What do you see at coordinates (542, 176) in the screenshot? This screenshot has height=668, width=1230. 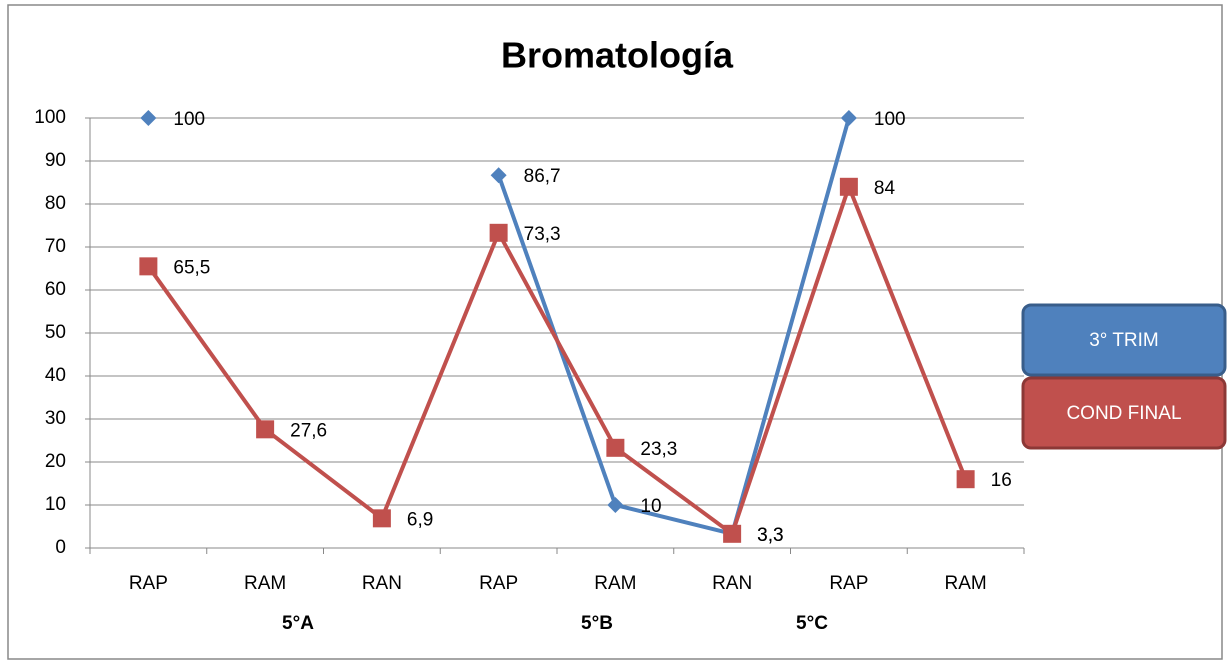 I see `data-label: 86,7` at bounding box center [542, 176].